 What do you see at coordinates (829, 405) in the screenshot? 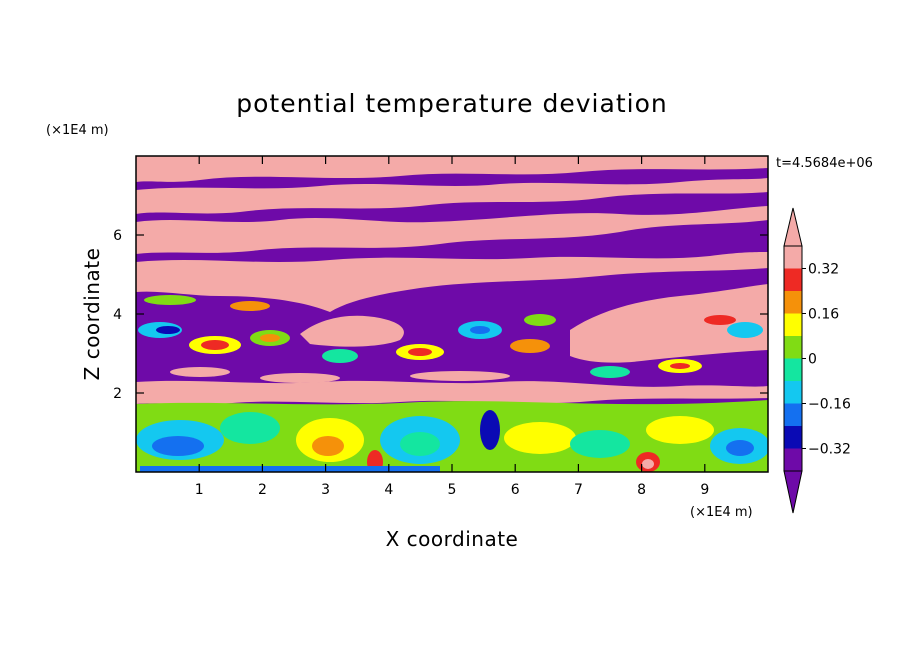
I see `colorbar-label: −0.16` at bounding box center [829, 405].